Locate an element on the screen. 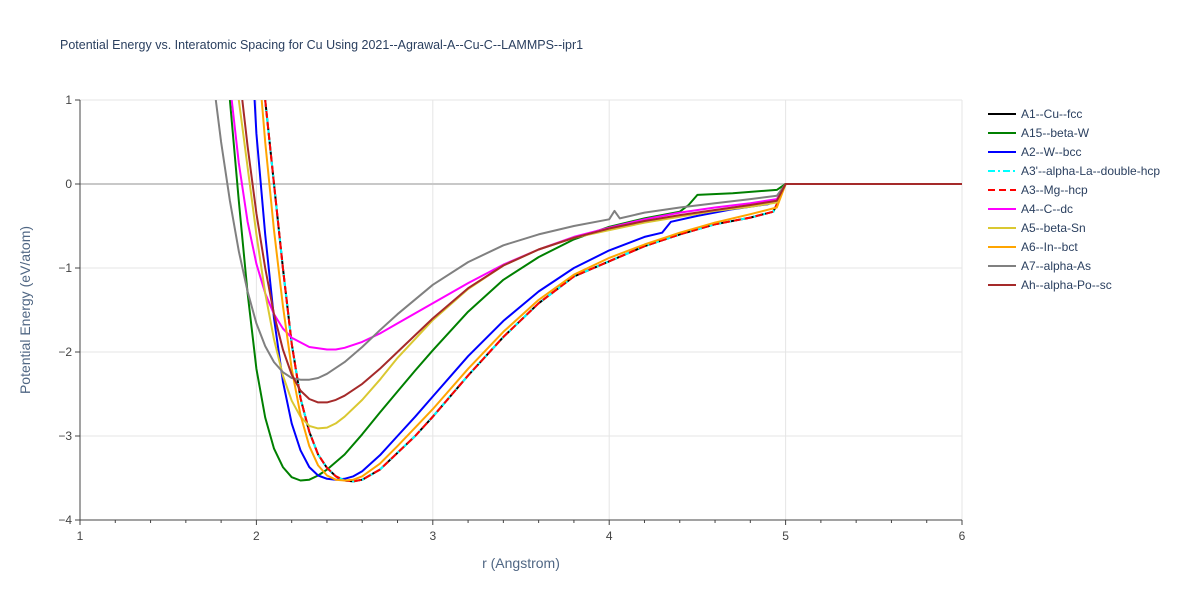  y-tick-label: −4 is located at coordinates (65, 520).